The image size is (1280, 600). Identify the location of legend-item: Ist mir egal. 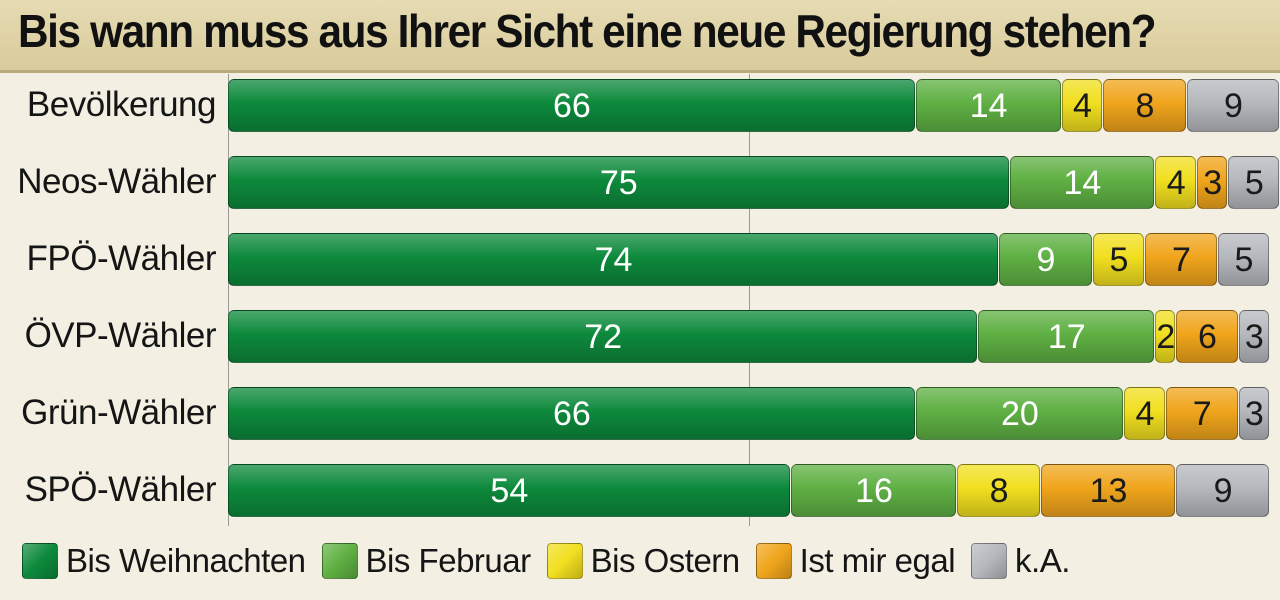
(855, 561).